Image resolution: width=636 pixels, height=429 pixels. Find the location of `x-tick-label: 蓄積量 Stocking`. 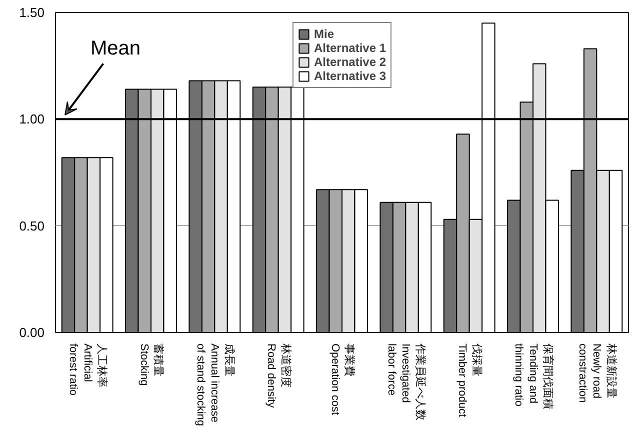

x-tick-label: 蓄積量 Stocking is located at coordinates (152, 365).